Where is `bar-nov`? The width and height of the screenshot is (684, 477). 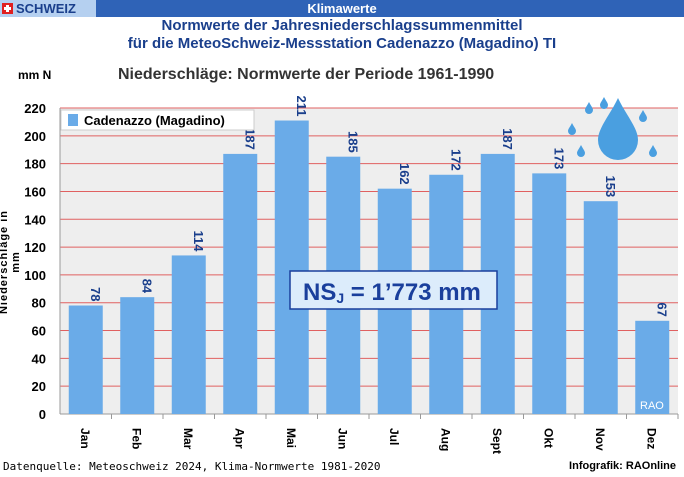
bar-nov is located at coordinates (600, 307).